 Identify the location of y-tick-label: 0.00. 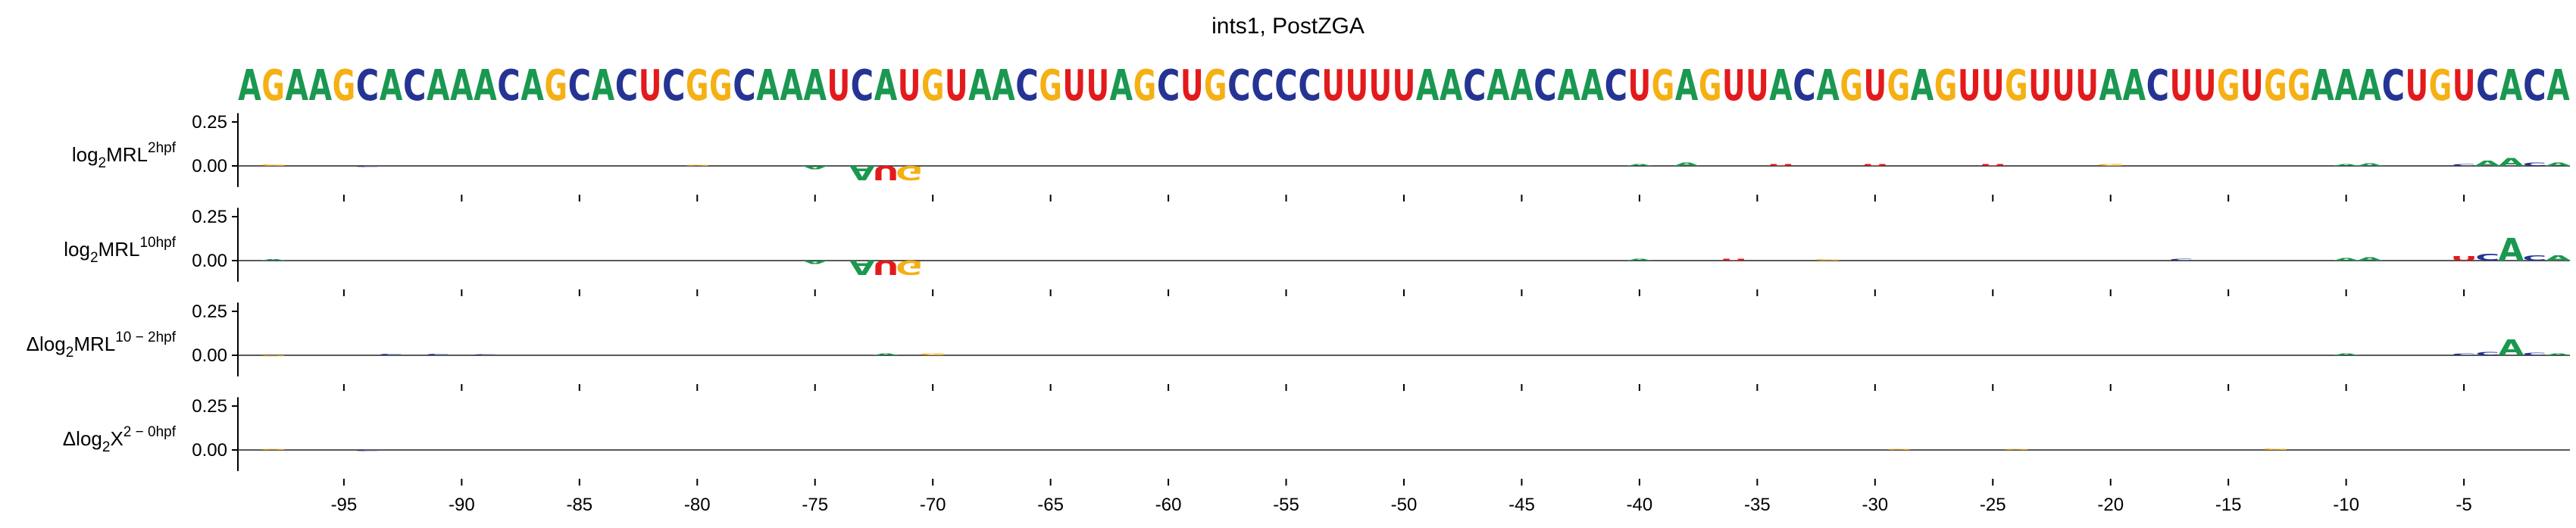
(210, 261).